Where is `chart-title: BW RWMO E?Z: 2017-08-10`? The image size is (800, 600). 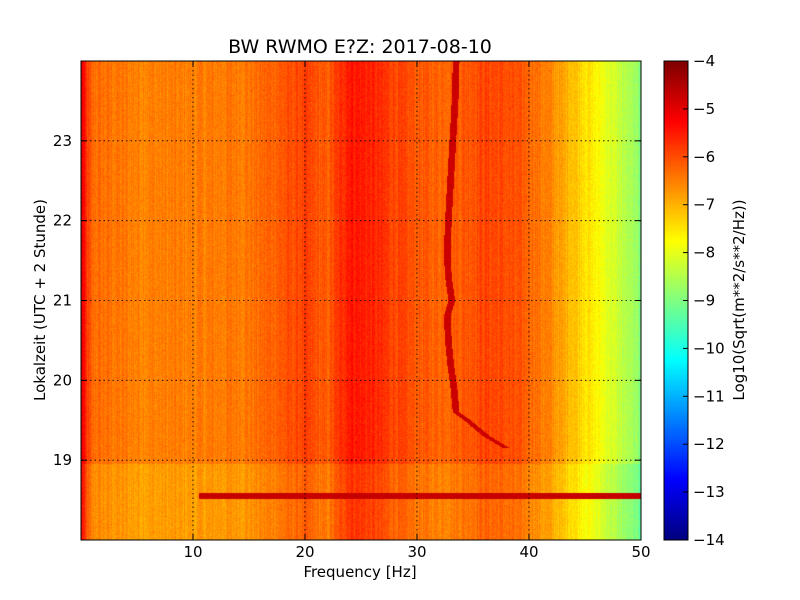
chart-title: BW RWMO E?Z: 2017-08-10 is located at coordinates (360, 47).